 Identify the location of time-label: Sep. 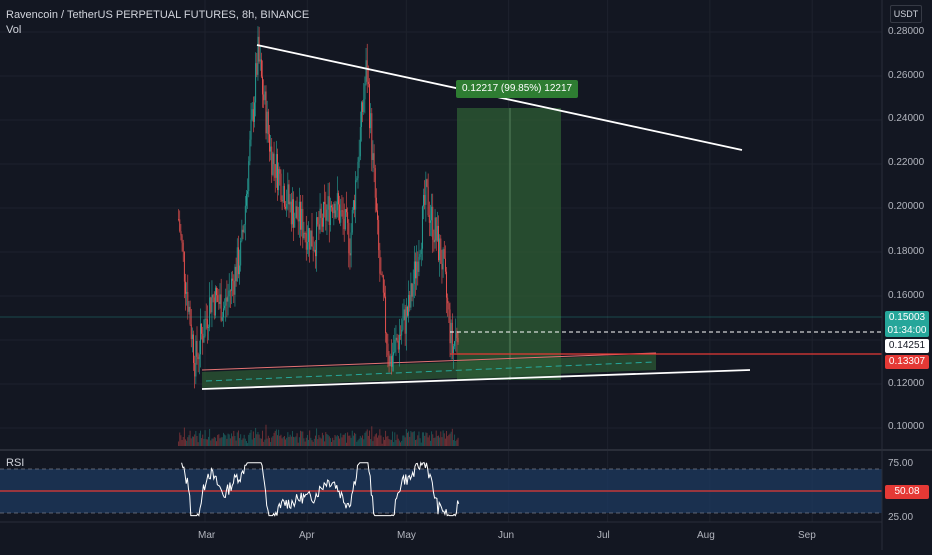
(807, 535).